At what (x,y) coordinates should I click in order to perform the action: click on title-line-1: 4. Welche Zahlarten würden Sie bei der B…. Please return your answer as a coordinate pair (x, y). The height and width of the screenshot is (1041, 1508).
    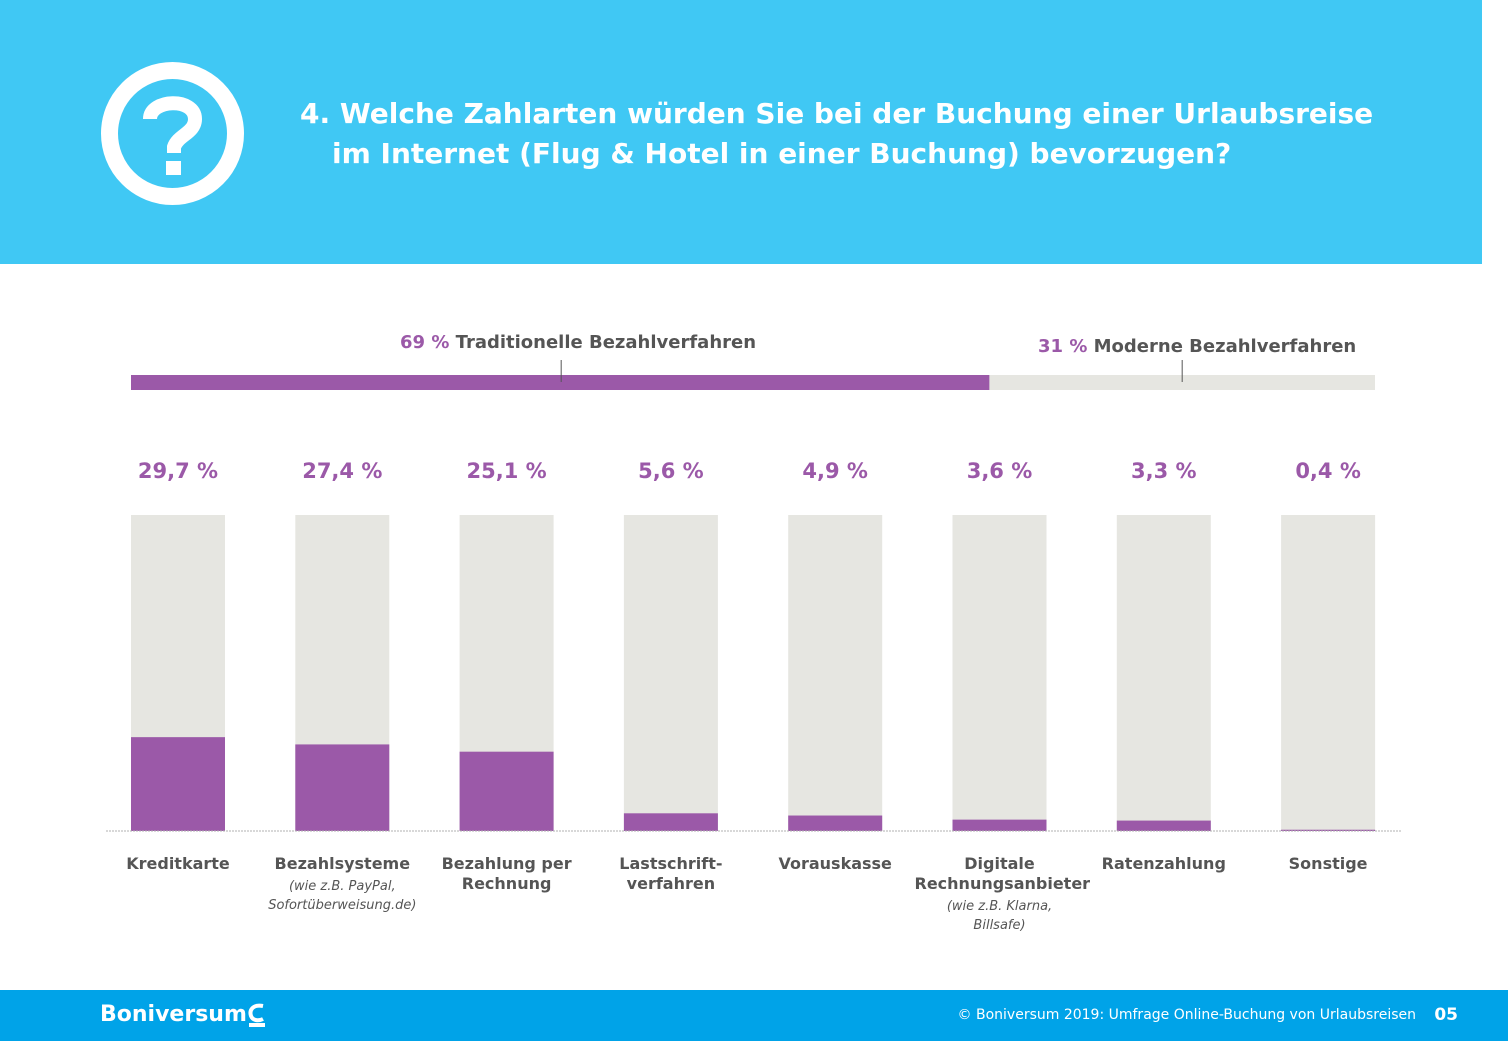
    Looking at the image, I should click on (837, 113).